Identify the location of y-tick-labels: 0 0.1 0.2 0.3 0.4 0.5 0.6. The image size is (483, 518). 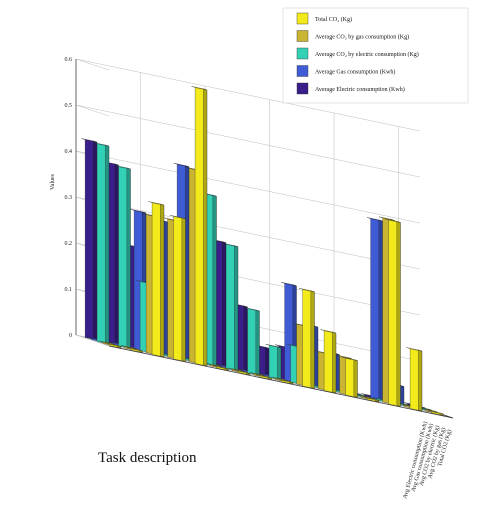
(69, 198).